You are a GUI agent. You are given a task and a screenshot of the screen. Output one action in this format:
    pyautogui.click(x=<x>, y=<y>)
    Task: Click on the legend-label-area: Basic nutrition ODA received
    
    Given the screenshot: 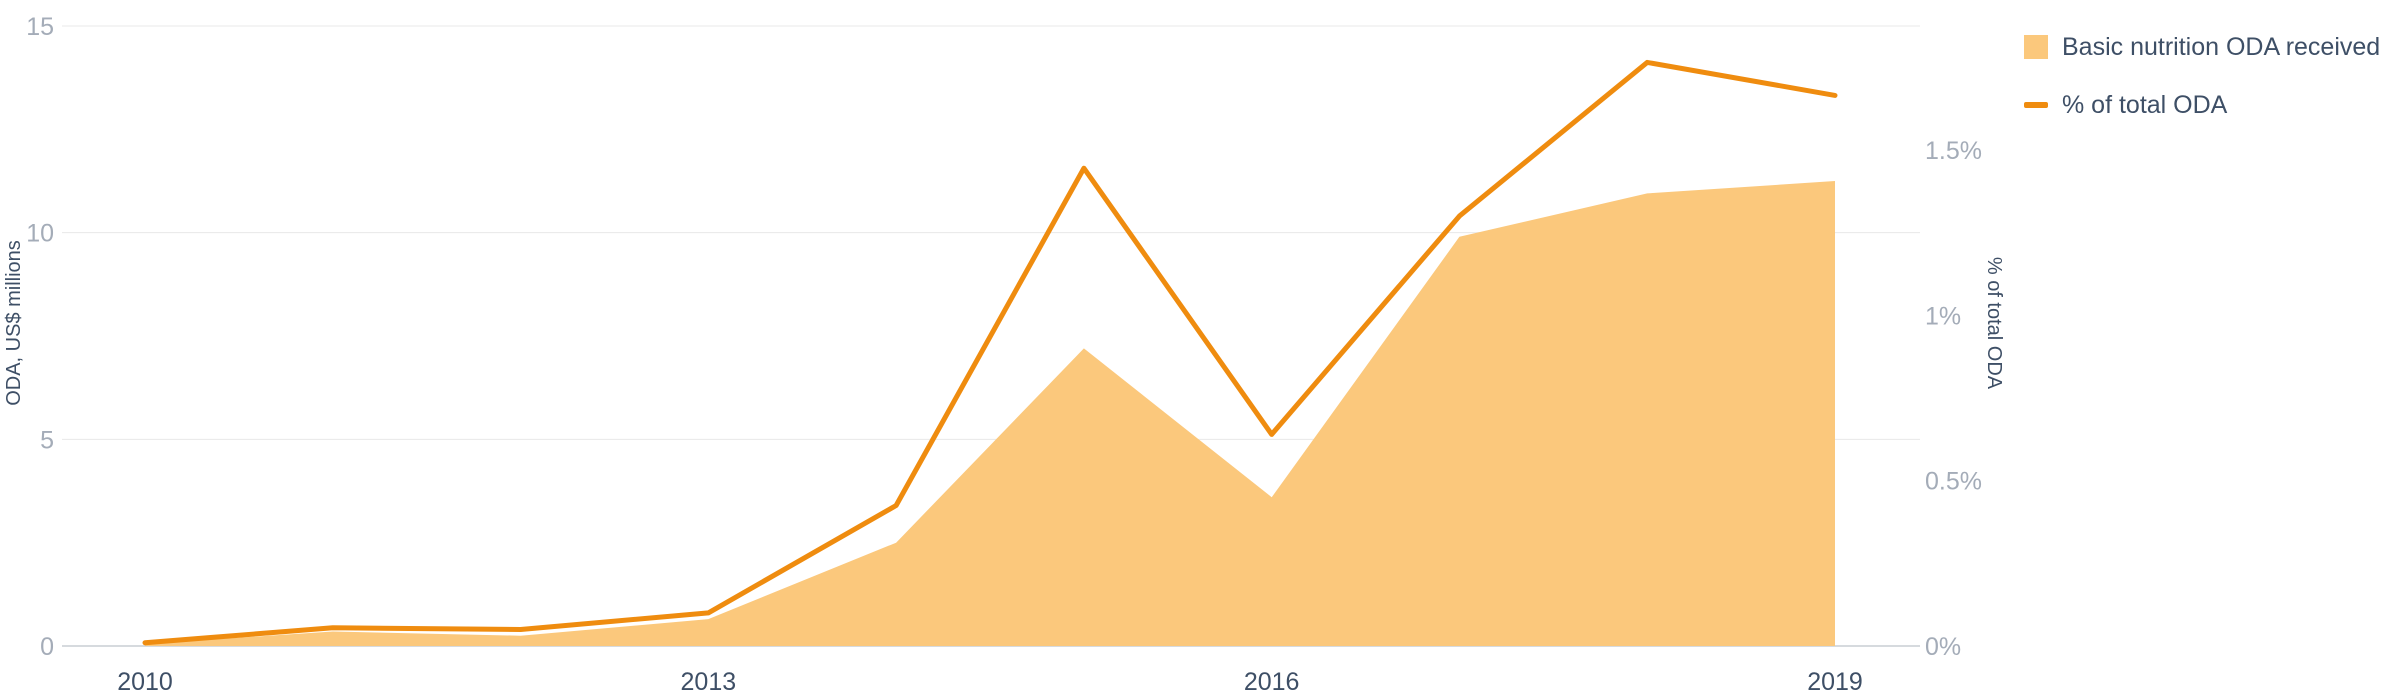 What is the action you would take?
    pyautogui.click(x=2221, y=46)
    